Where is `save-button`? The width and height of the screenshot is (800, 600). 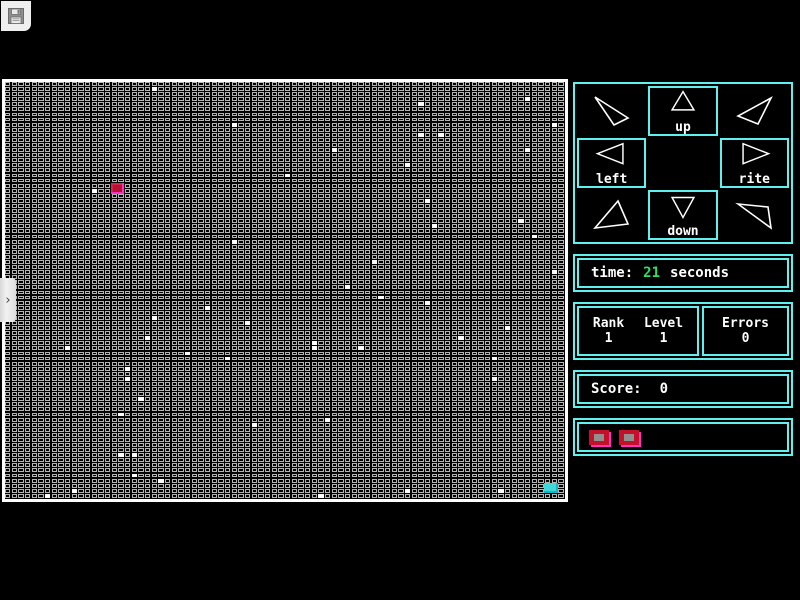
save-button is located at coordinates (16, 16).